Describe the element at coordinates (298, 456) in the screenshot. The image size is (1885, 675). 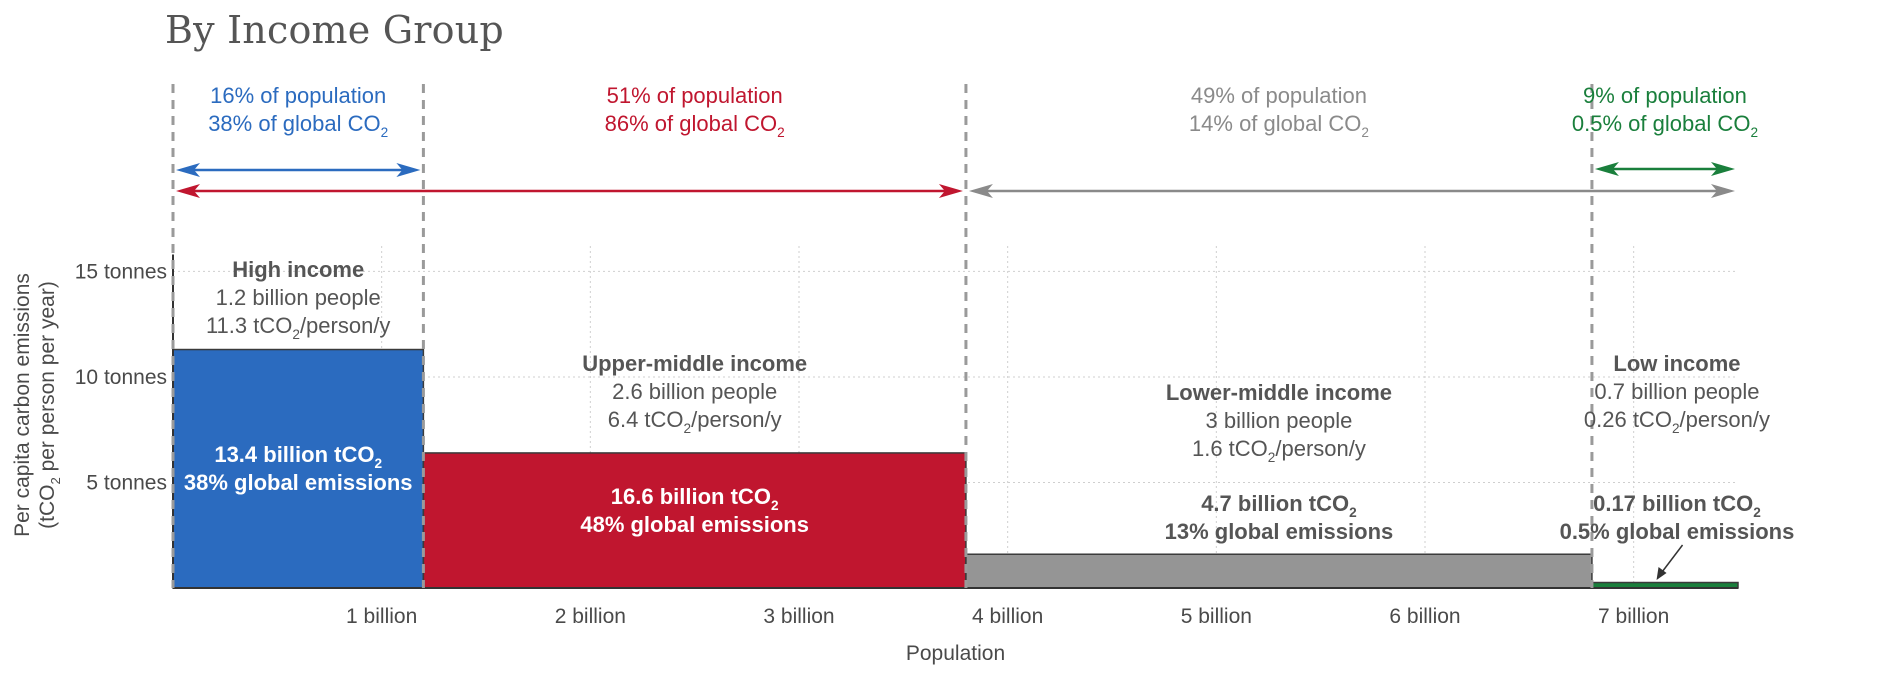
I see `group-total-label: 13.4 billion tCO2` at that location.